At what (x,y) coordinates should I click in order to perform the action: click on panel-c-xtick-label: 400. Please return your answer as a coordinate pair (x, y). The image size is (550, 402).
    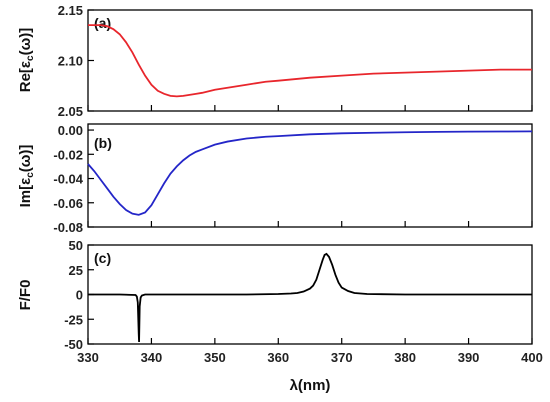
    Looking at the image, I should click on (532, 357).